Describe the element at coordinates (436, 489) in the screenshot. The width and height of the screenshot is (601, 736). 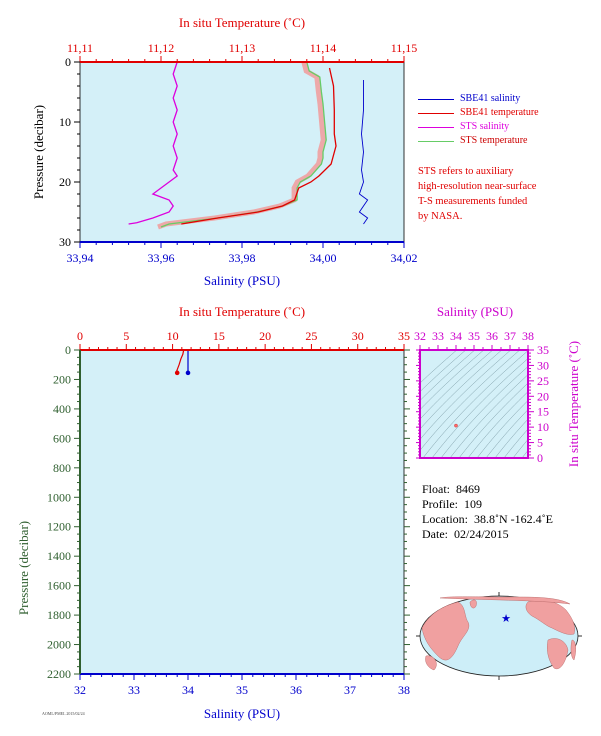
I see `float-label: Float:` at that location.